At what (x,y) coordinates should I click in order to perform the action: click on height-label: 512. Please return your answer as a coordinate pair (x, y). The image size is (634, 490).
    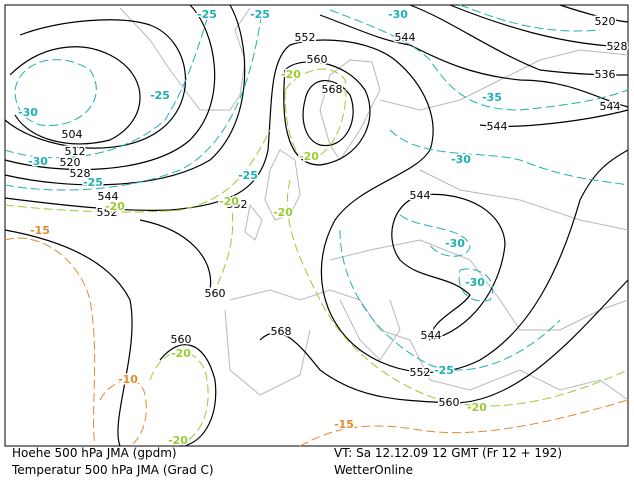
    Looking at the image, I should click on (75, 151).